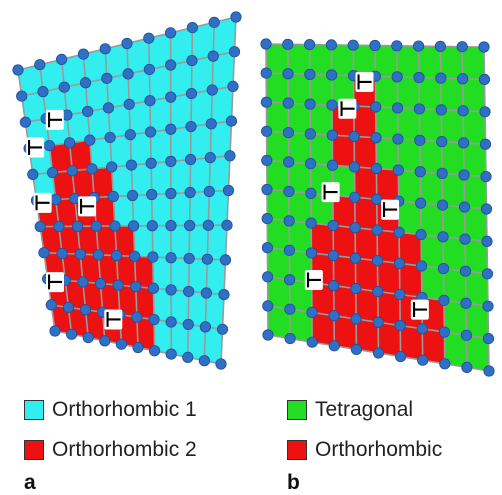  What do you see at coordinates (420, 309) in the screenshot?
I see `dislocation-icon: ⊥` at bounding box center [420, 309].